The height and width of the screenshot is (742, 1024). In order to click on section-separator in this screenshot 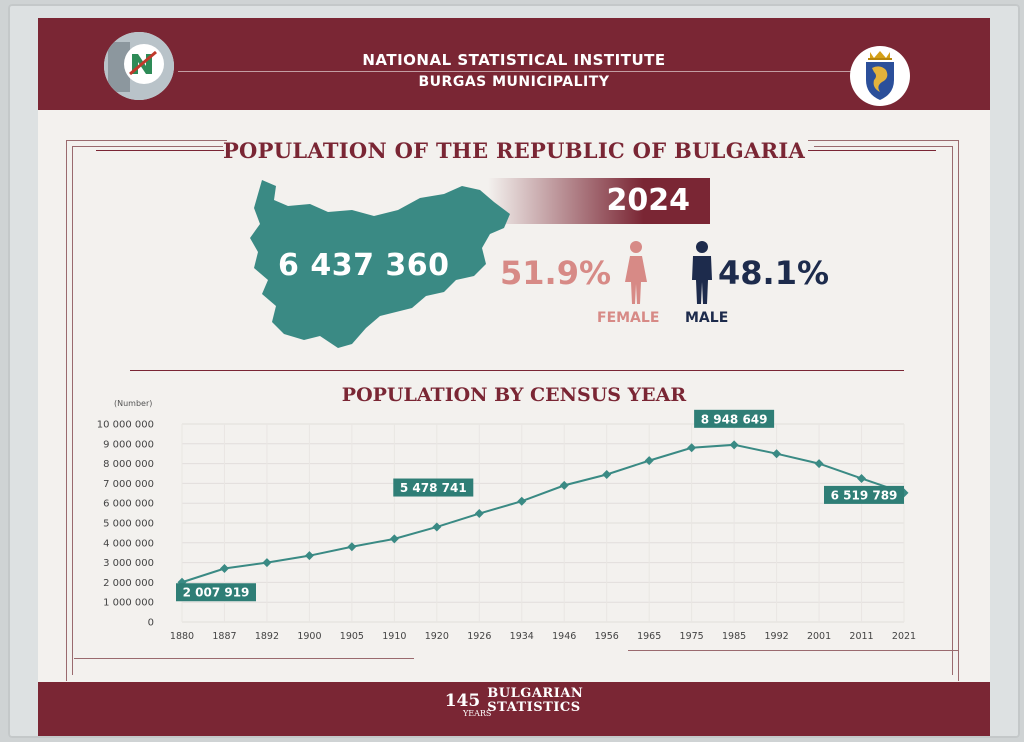, I will do `click(517, 370)`.